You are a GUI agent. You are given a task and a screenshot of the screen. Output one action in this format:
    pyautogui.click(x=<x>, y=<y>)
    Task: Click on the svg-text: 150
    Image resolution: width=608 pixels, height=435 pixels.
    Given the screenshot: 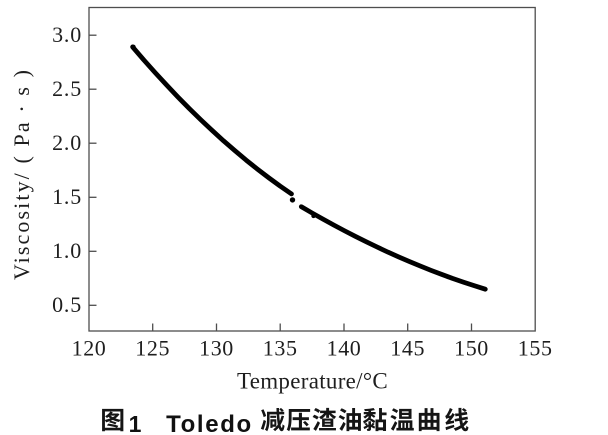 What is the action you would take?
    pyautogui.click(x=471, y=348)
    